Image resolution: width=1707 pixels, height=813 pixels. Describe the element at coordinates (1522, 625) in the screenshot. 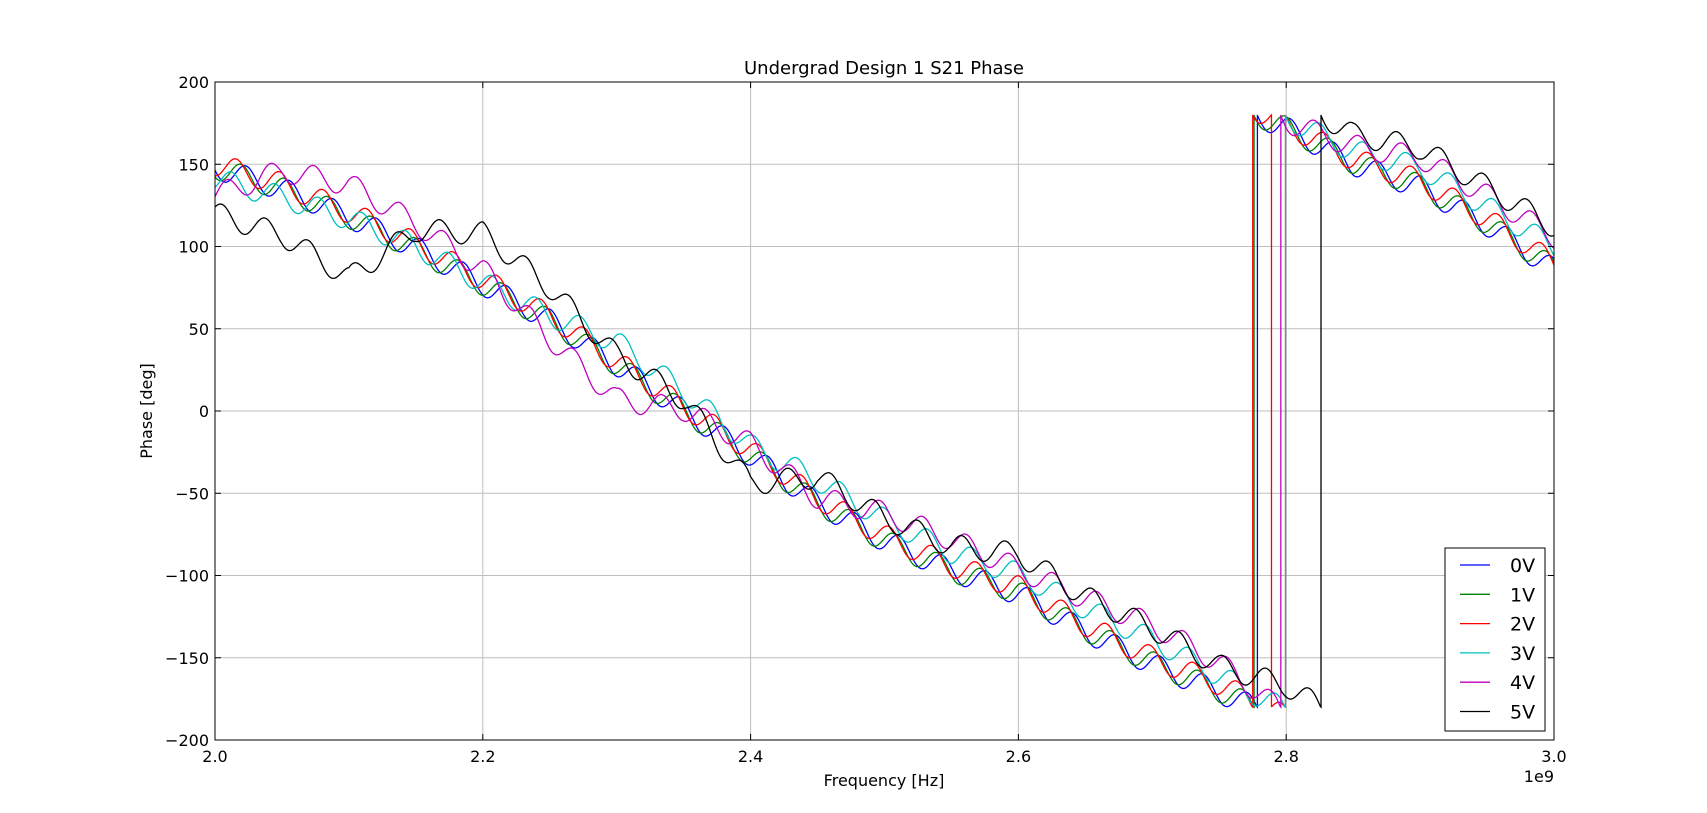

I see `legend-label-2V: 2V` at that location.